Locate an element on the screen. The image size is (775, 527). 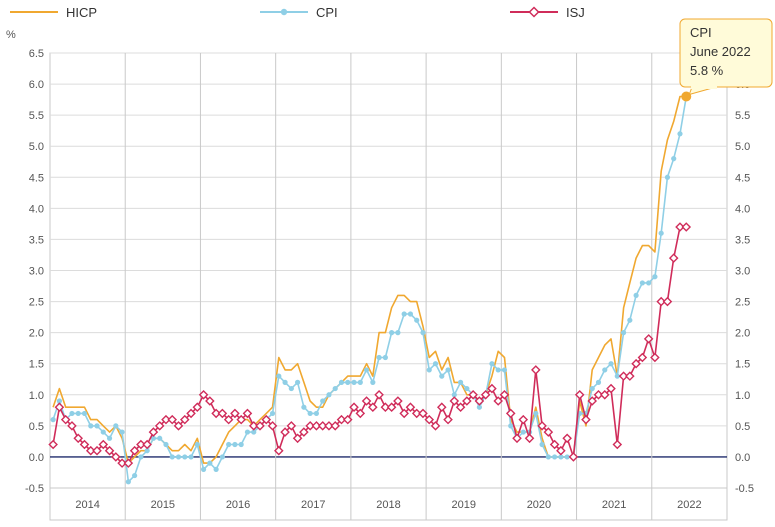
y-tick-label: 3.5 is located at coordinates (36, 240).